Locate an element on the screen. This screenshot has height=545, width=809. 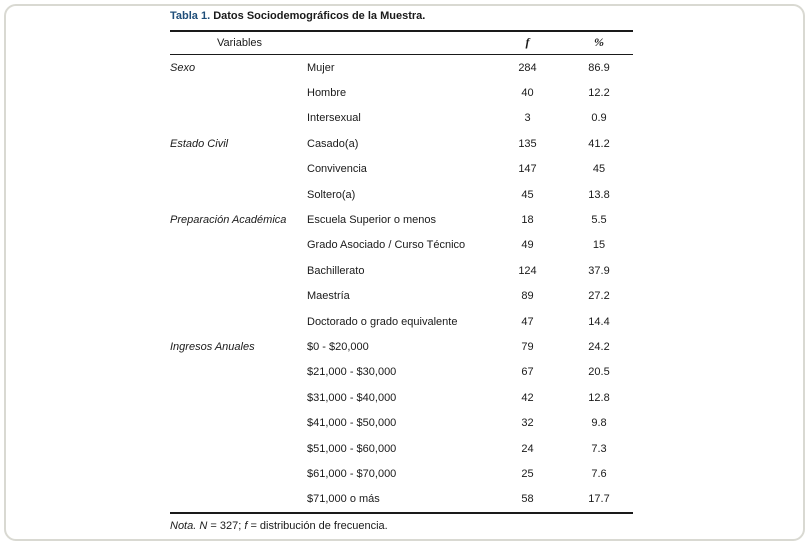
cell-percent: 14.4 is located at coordinates (599, 321).